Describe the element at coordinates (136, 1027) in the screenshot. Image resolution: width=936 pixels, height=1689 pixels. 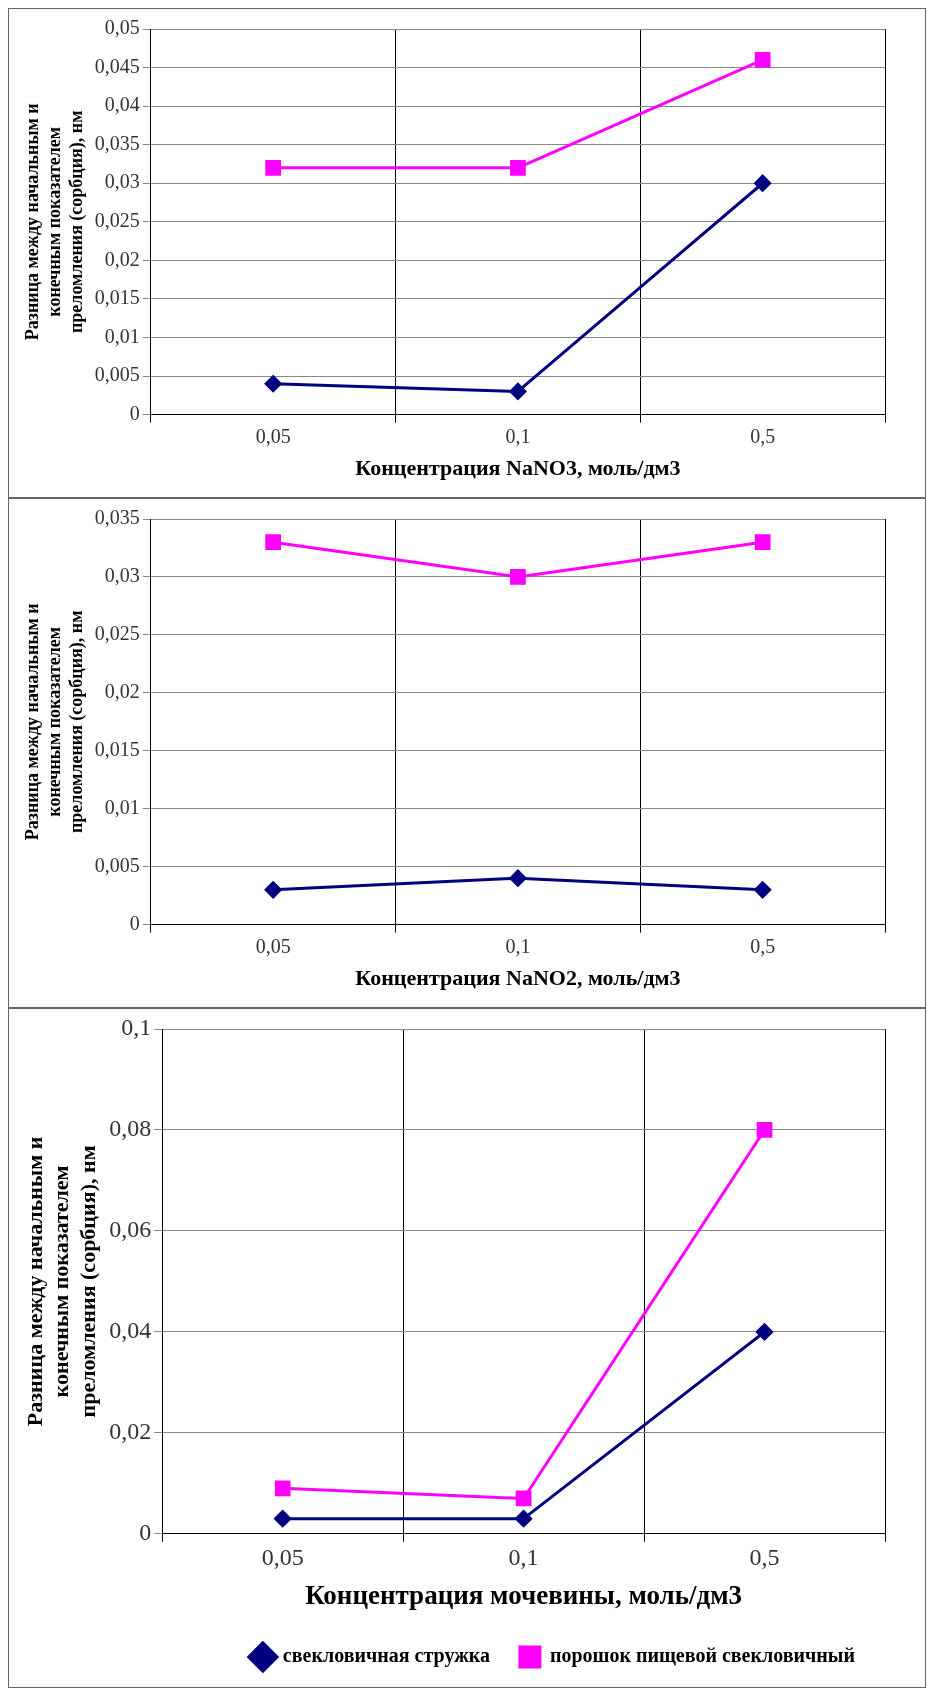
I see `y-tick-label: 0,1` at that location.